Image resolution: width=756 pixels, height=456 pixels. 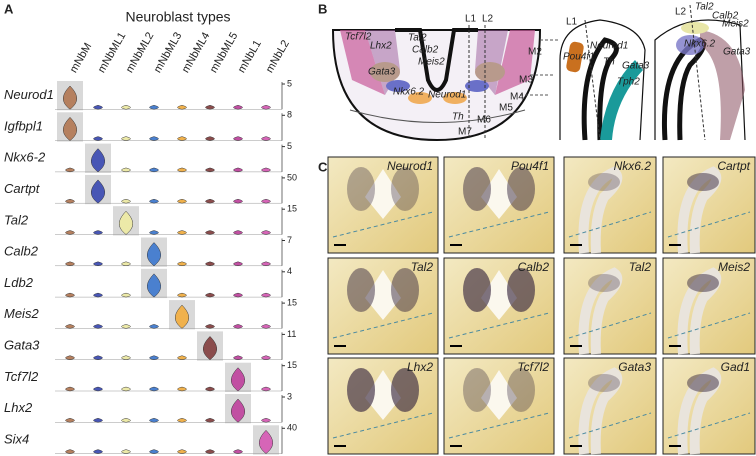 What do you see at coordinates (410, 166) in the screenshot?
I see `gene-label: Neurod1` at bounding box center [410, 166].